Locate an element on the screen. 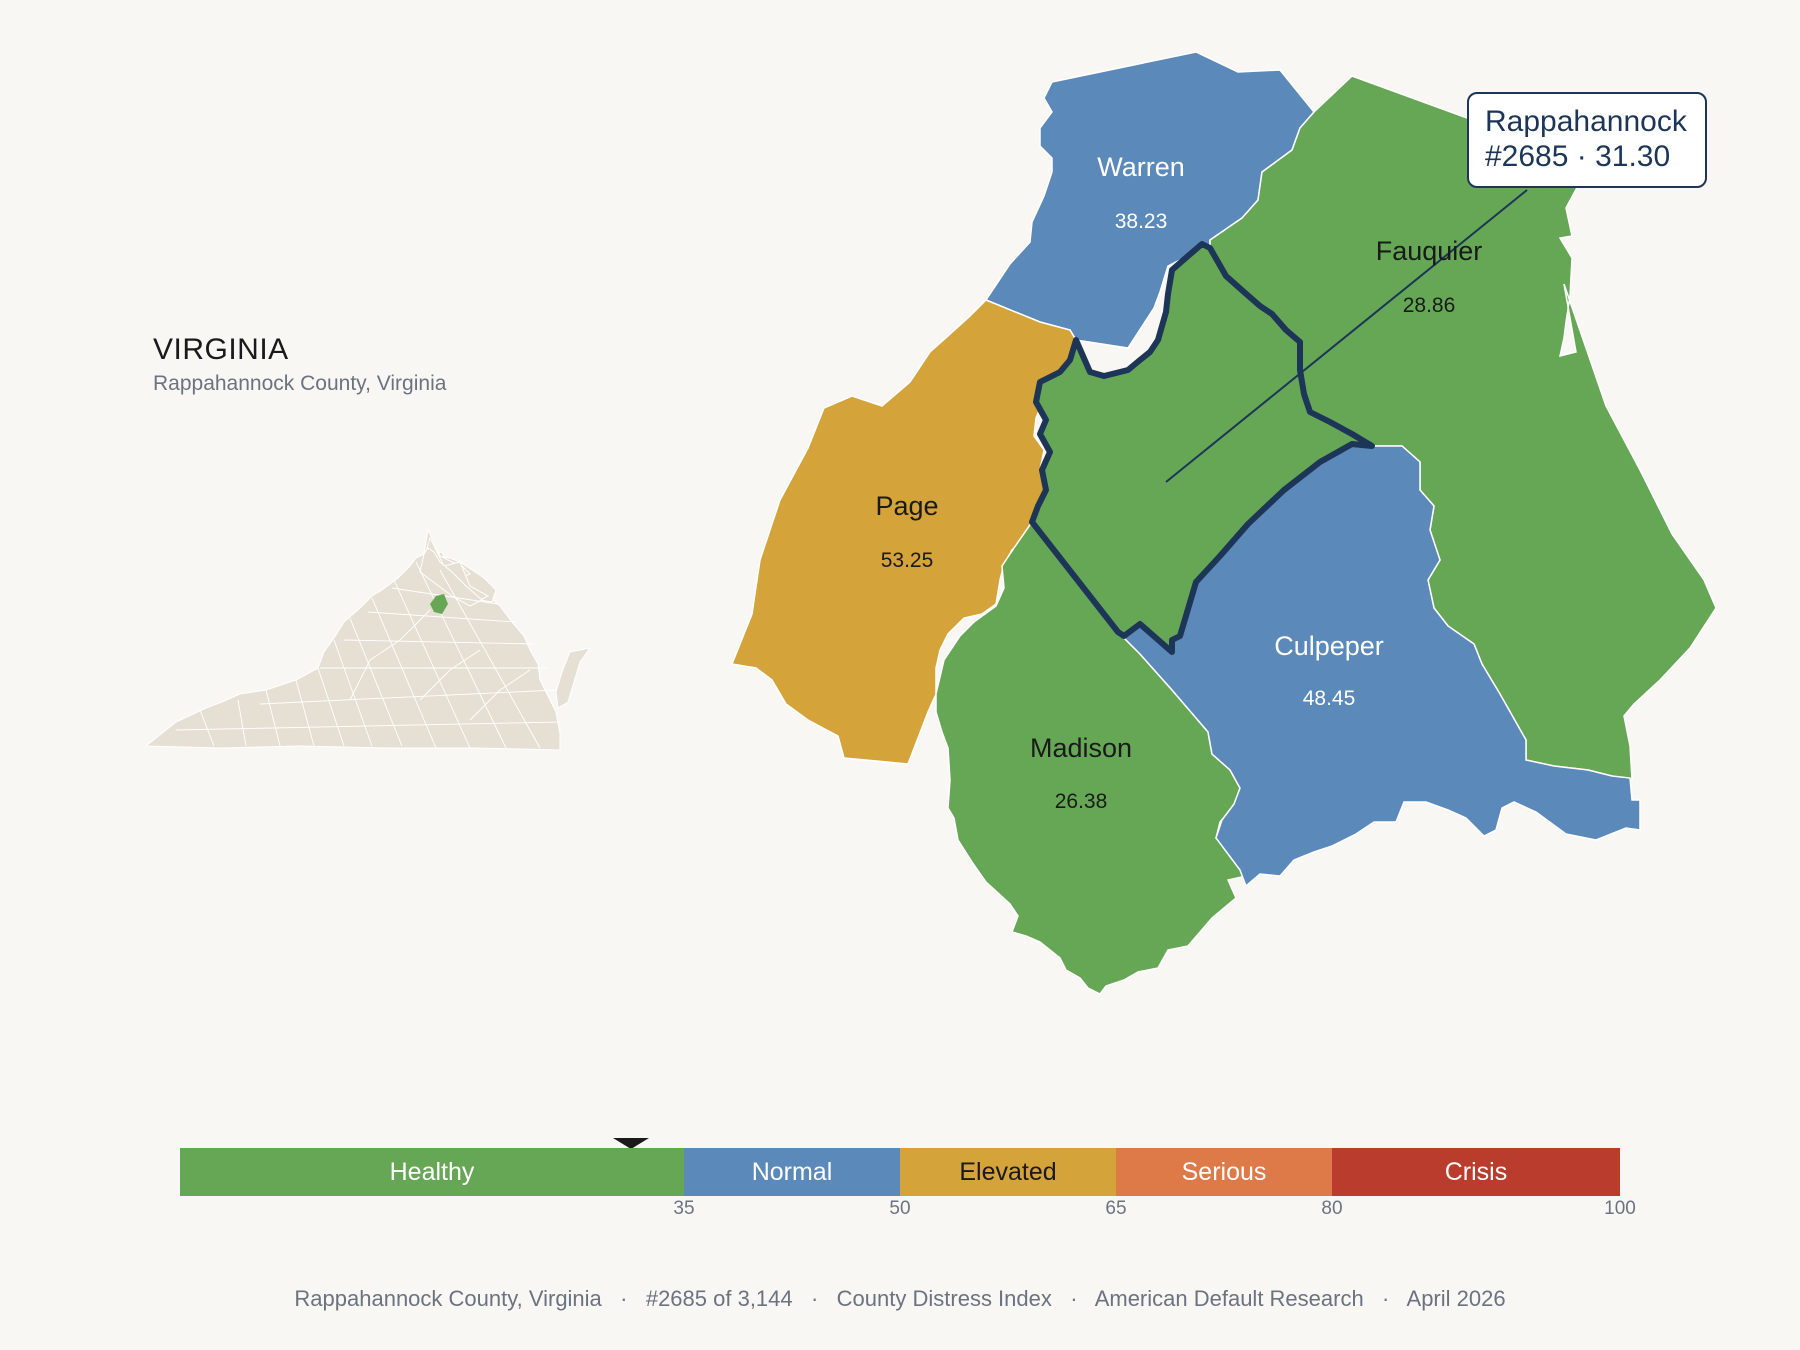 This screenshot has height=1350, width=1800. county-label-madison: Madison is located at coordinates (1081, 748).